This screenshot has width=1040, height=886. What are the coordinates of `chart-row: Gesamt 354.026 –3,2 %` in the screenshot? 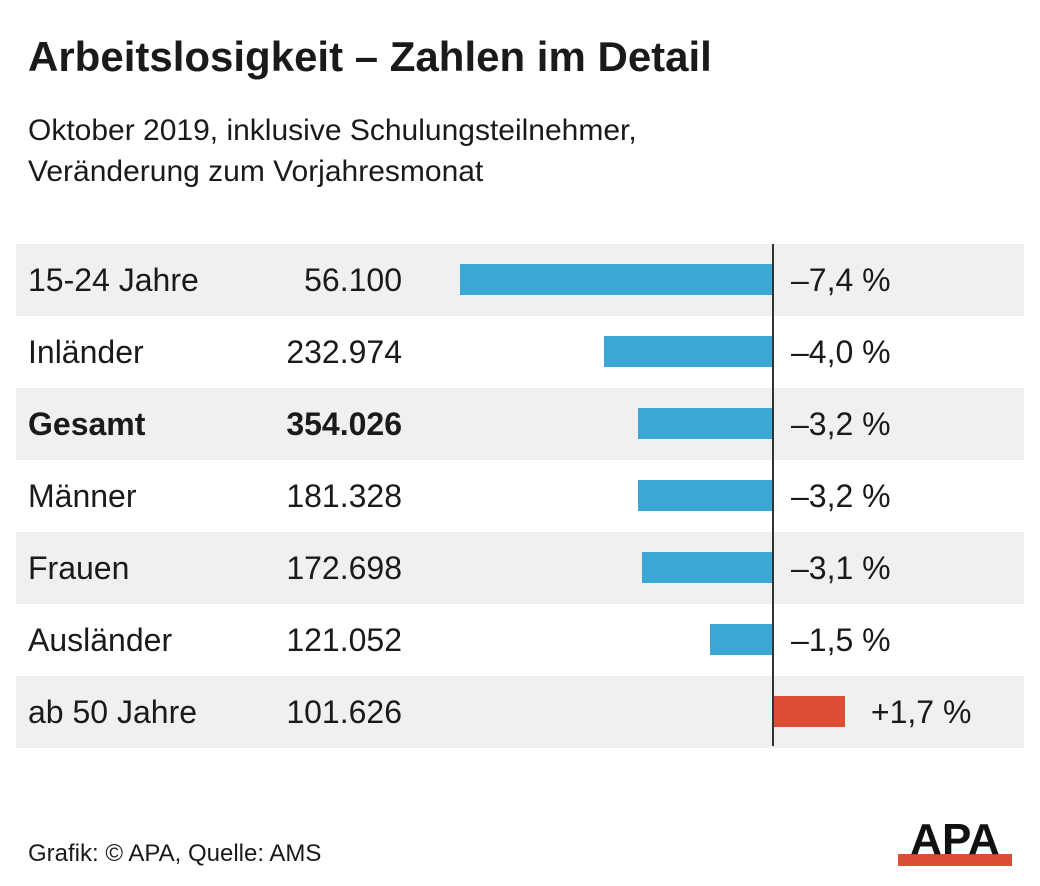 It's located at (520, 424).